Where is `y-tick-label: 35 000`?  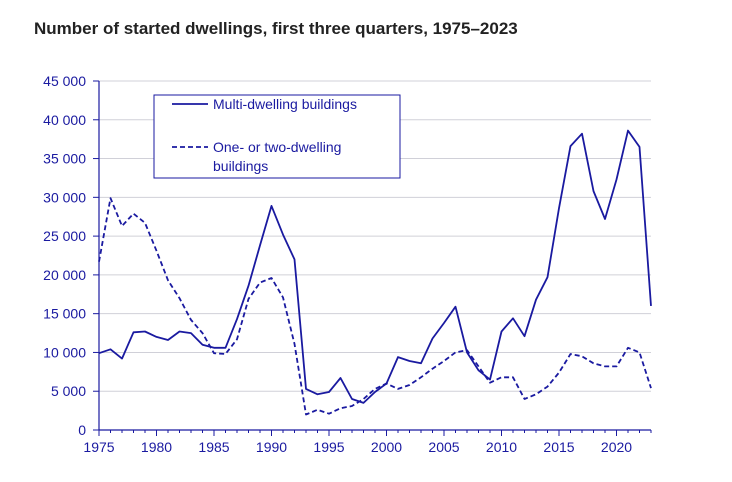
y-tick-label: 35 000 is located at coordinates (64, 159).